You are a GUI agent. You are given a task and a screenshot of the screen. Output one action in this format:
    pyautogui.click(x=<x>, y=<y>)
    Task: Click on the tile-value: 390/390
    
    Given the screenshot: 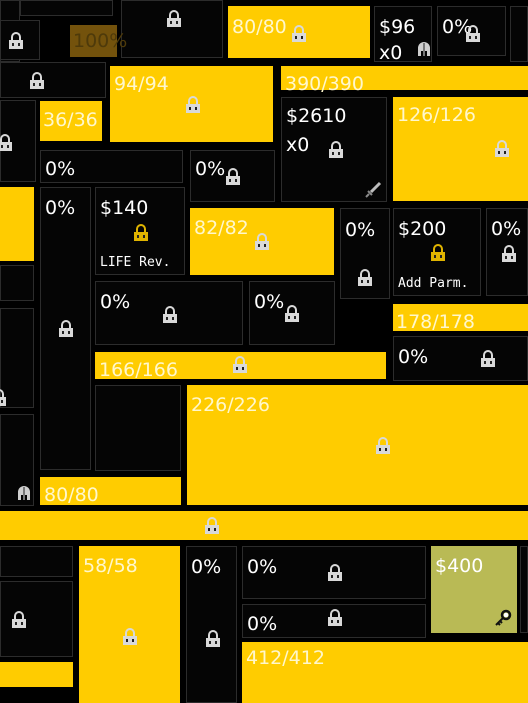 What is the action you would take?
    pyautogui.click(x=324, y=84)
    